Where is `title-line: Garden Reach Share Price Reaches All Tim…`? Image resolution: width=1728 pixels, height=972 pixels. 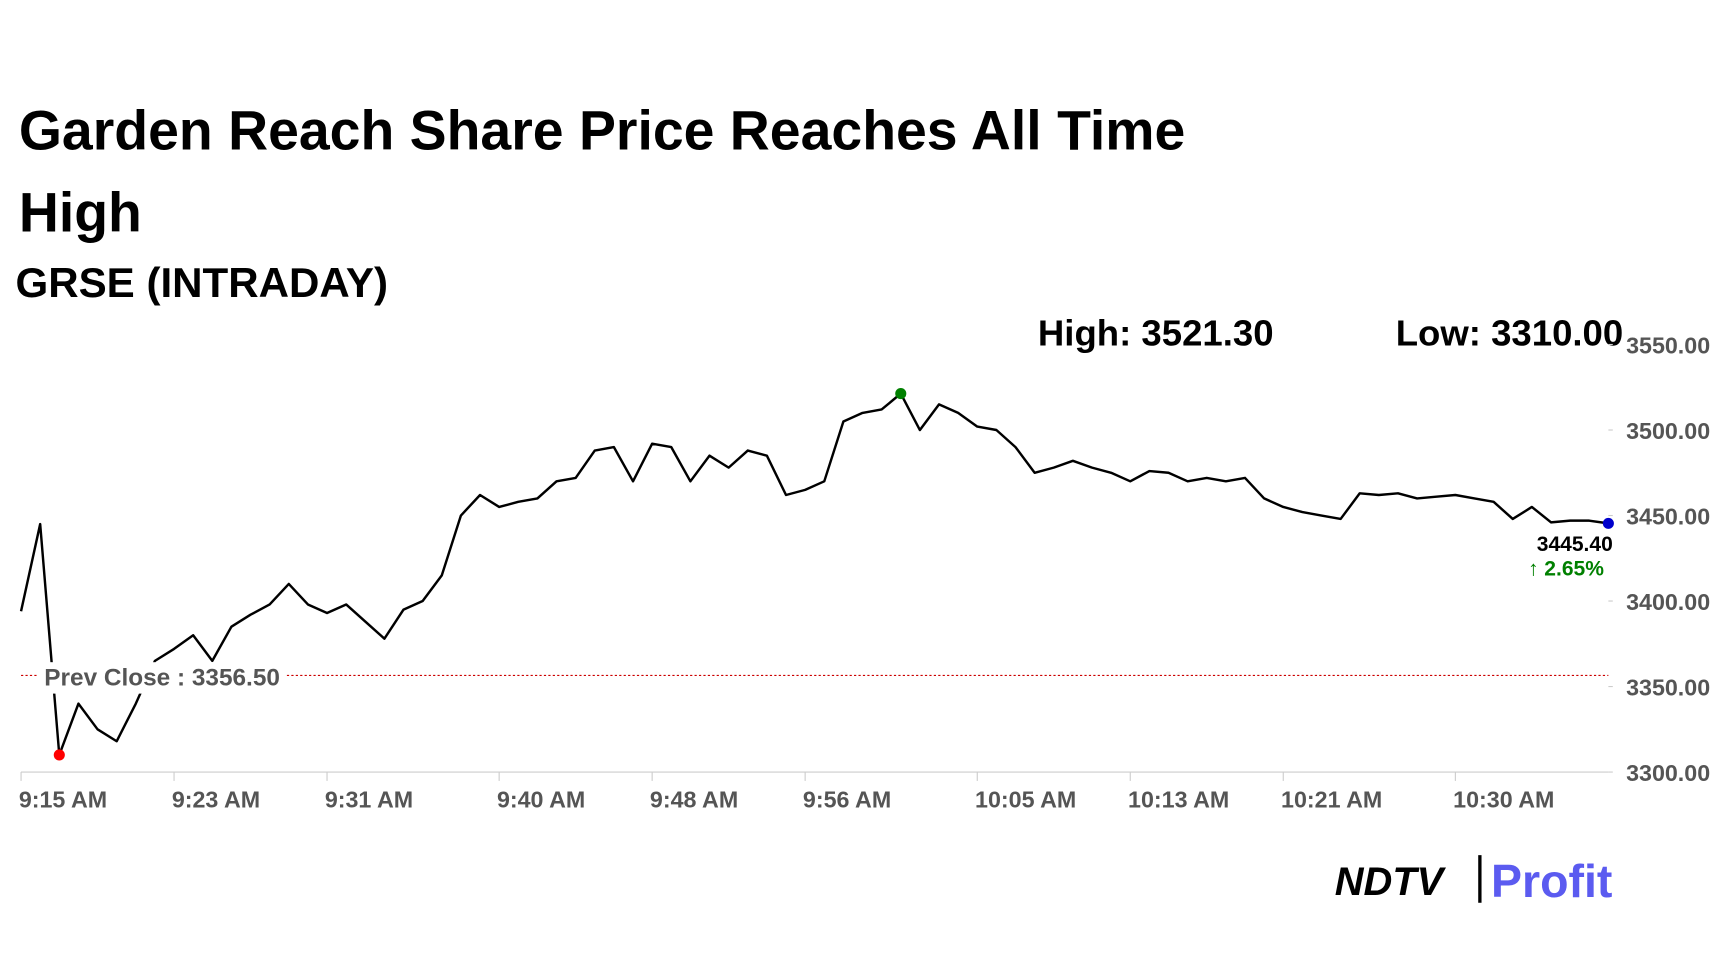
title-line: Garden Reach Share Price Reaches All Tim… is located at coordinates (602, 131).